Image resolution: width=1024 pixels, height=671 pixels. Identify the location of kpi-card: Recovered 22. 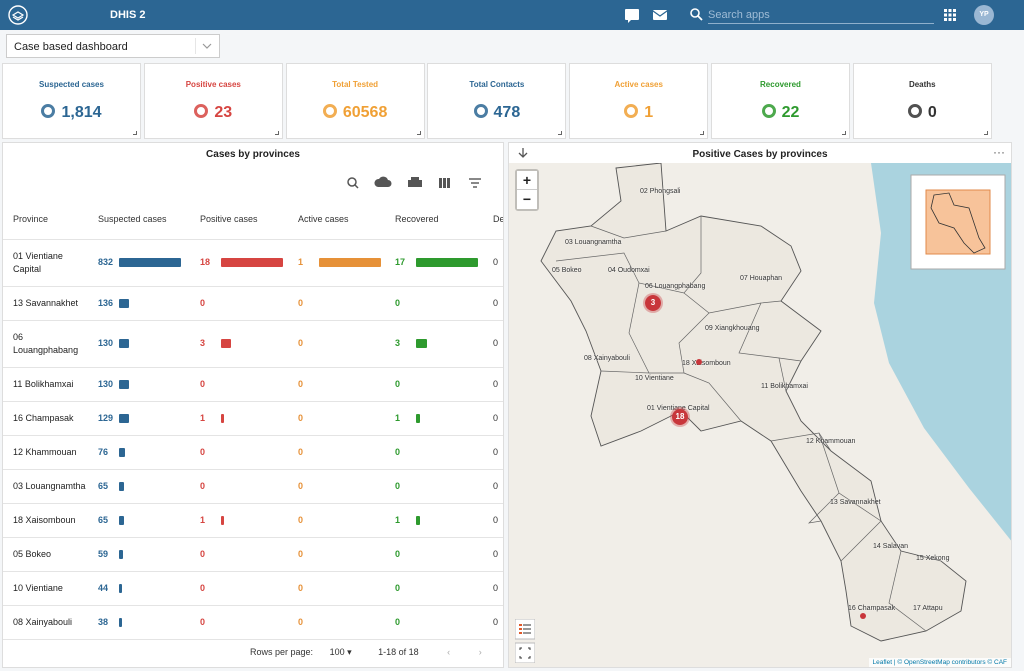
(780, 101).